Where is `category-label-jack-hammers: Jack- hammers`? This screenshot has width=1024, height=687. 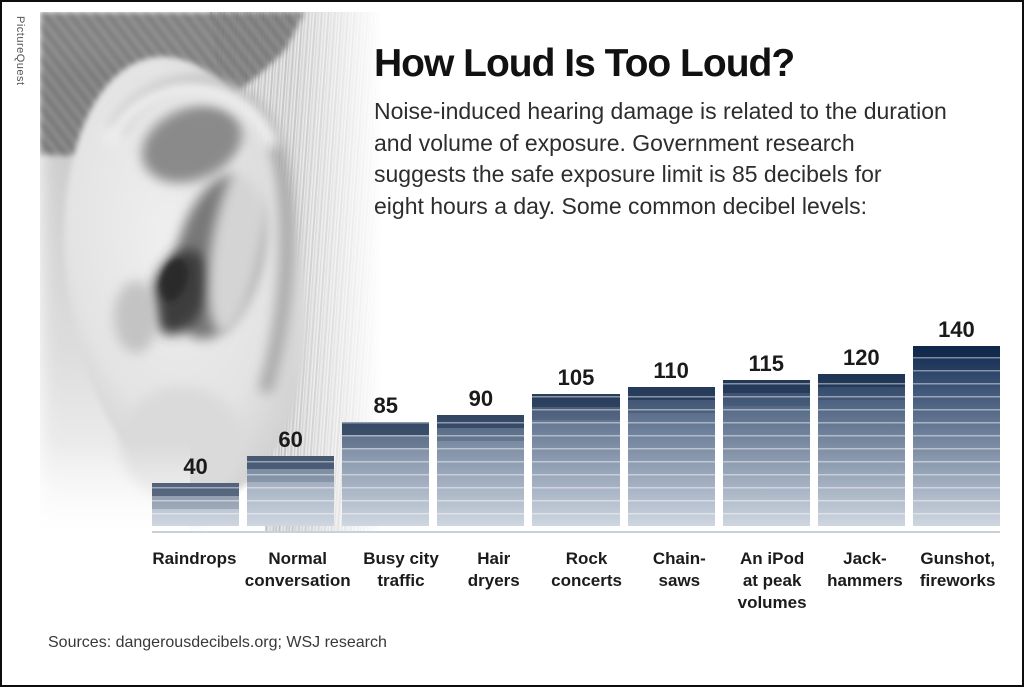 category-label-jack-hammers: Jack- hammers is located at coordinates (865, 569).